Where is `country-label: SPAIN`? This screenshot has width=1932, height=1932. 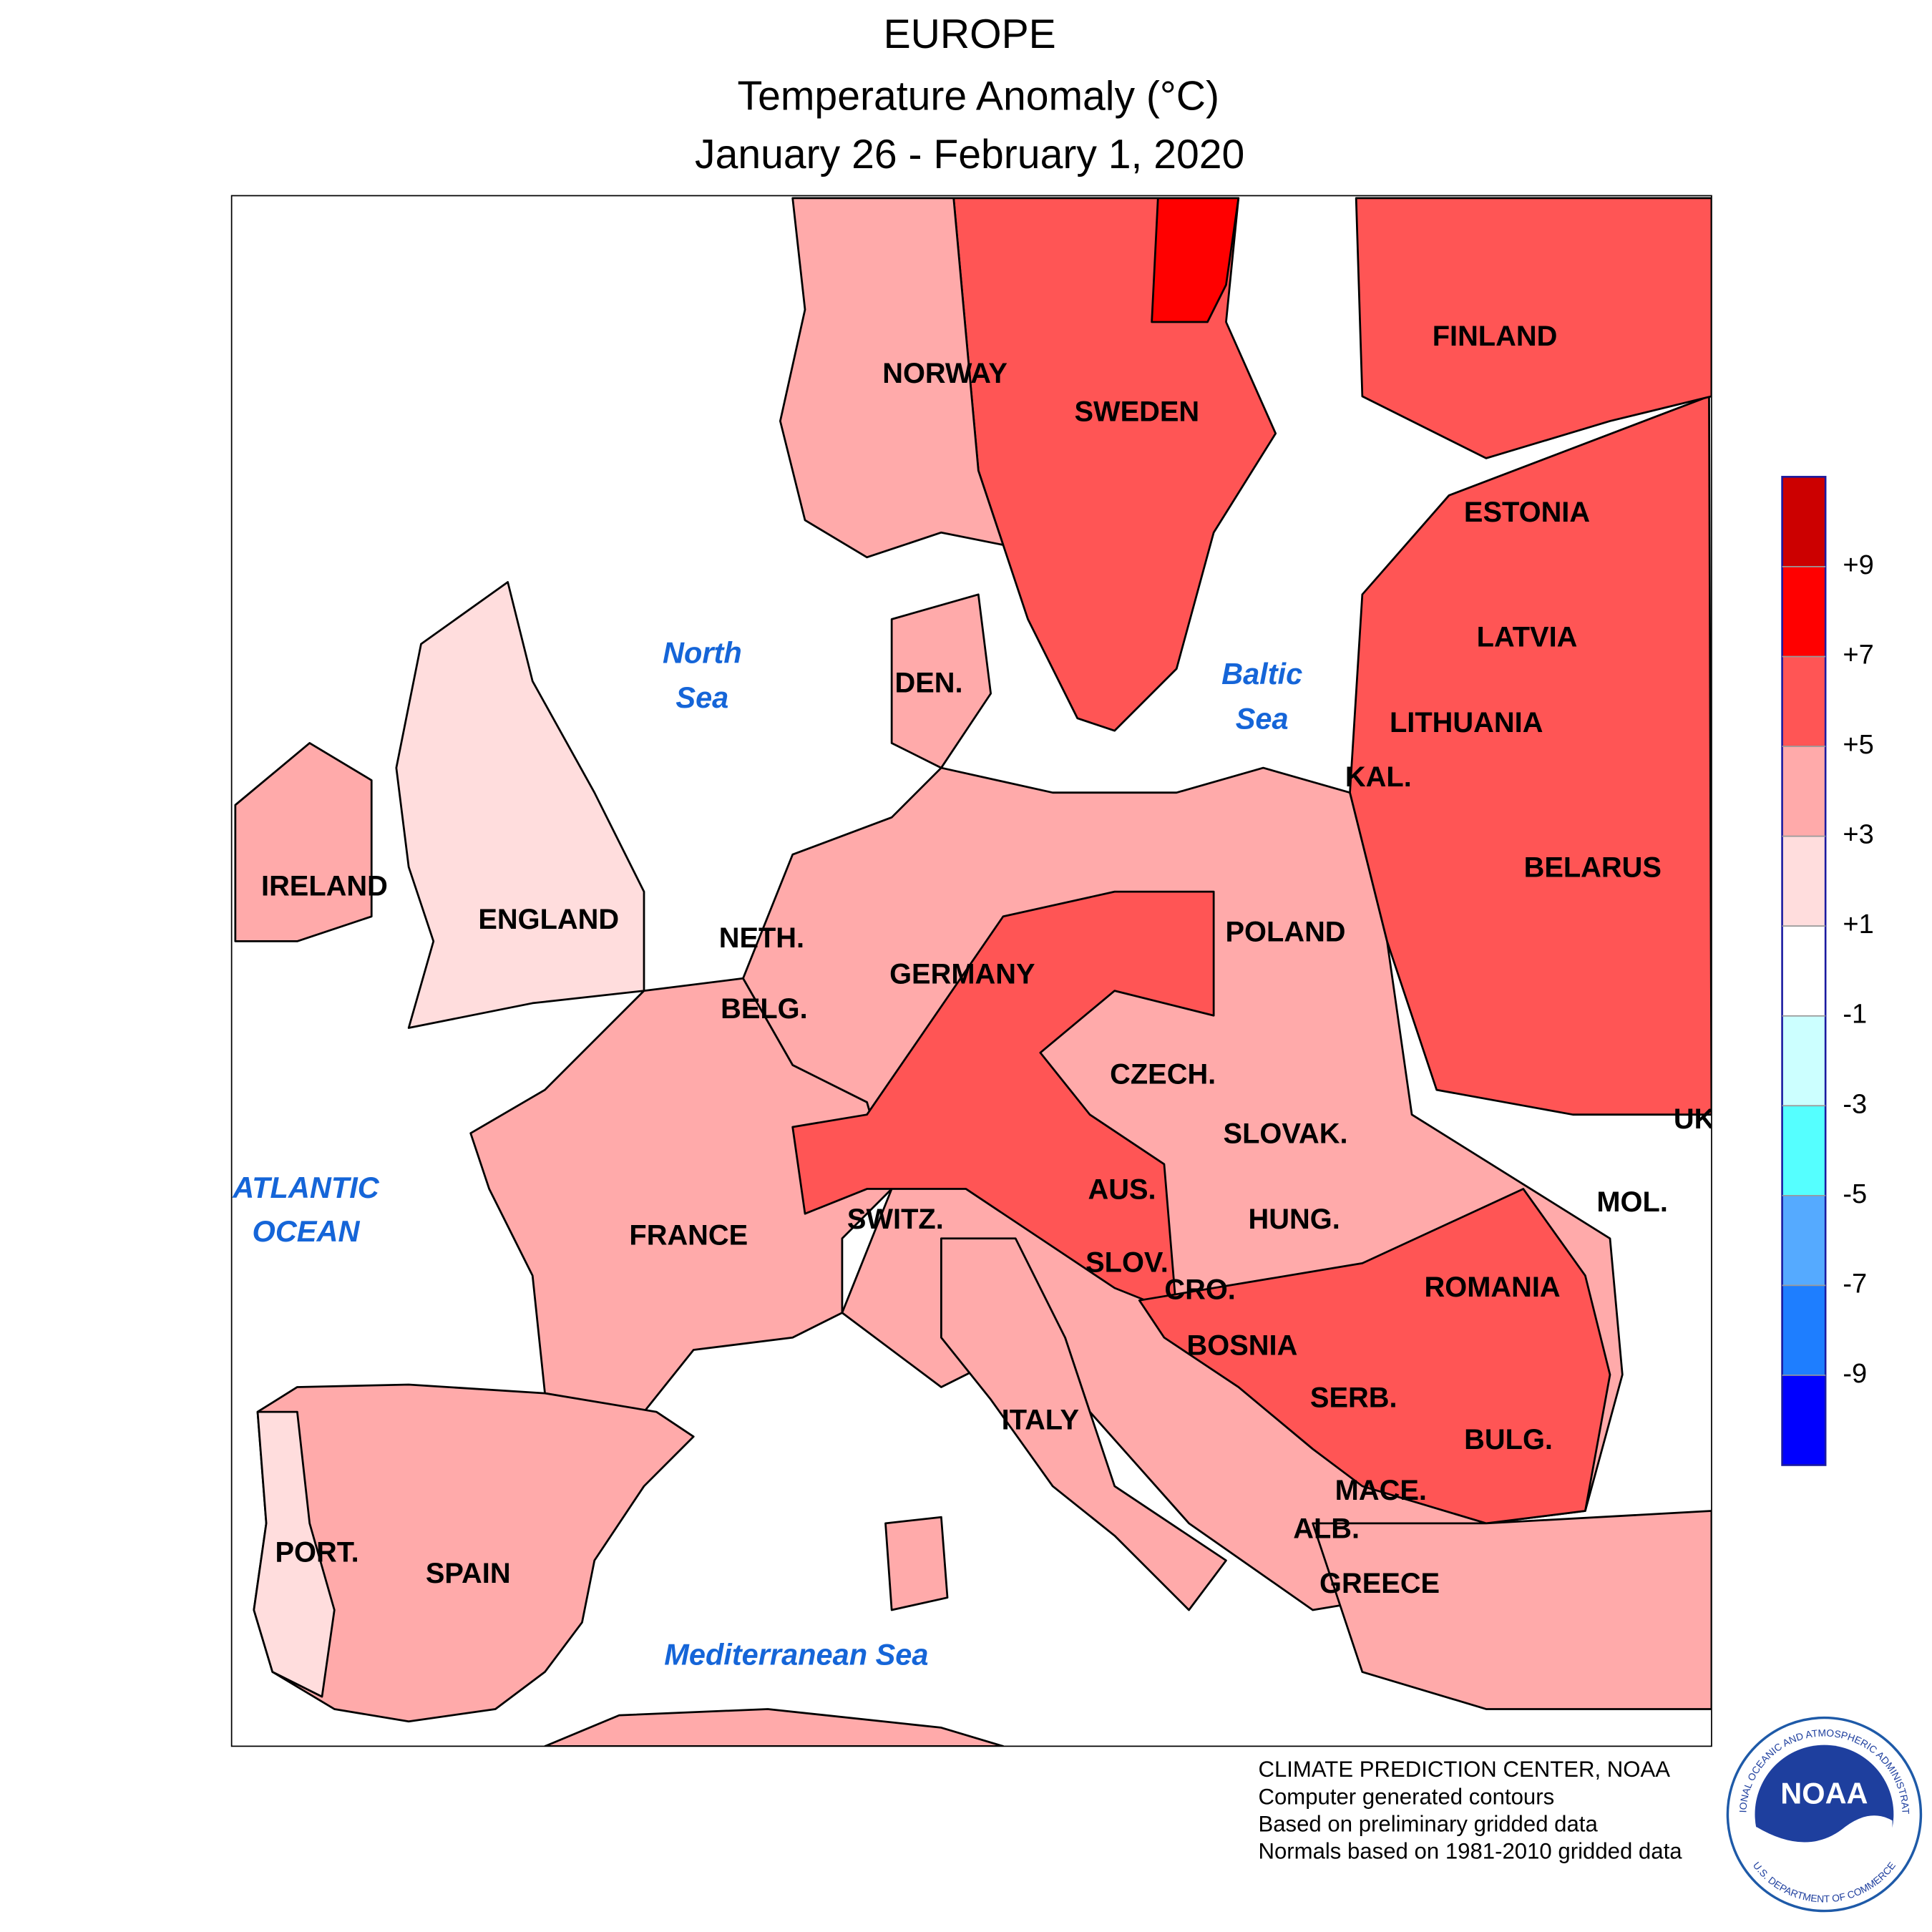
country-label: SPAIN is located at coordinates (468, 1573).